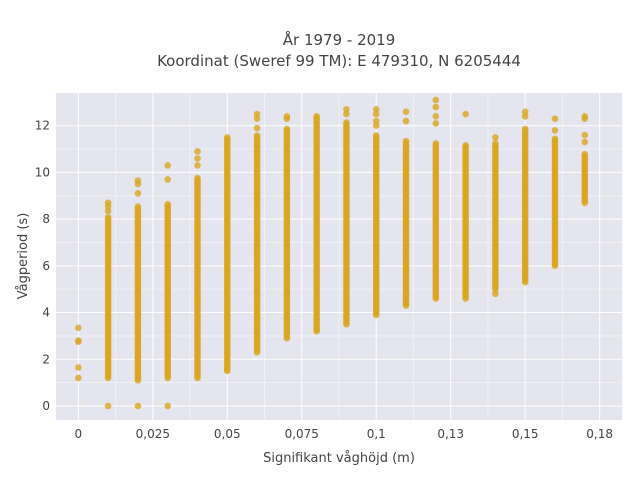  What do you see at coordinates (153, 434) in the screenshot?
I see `x-tick-label: 0,025` at bounding box center [153, 434].